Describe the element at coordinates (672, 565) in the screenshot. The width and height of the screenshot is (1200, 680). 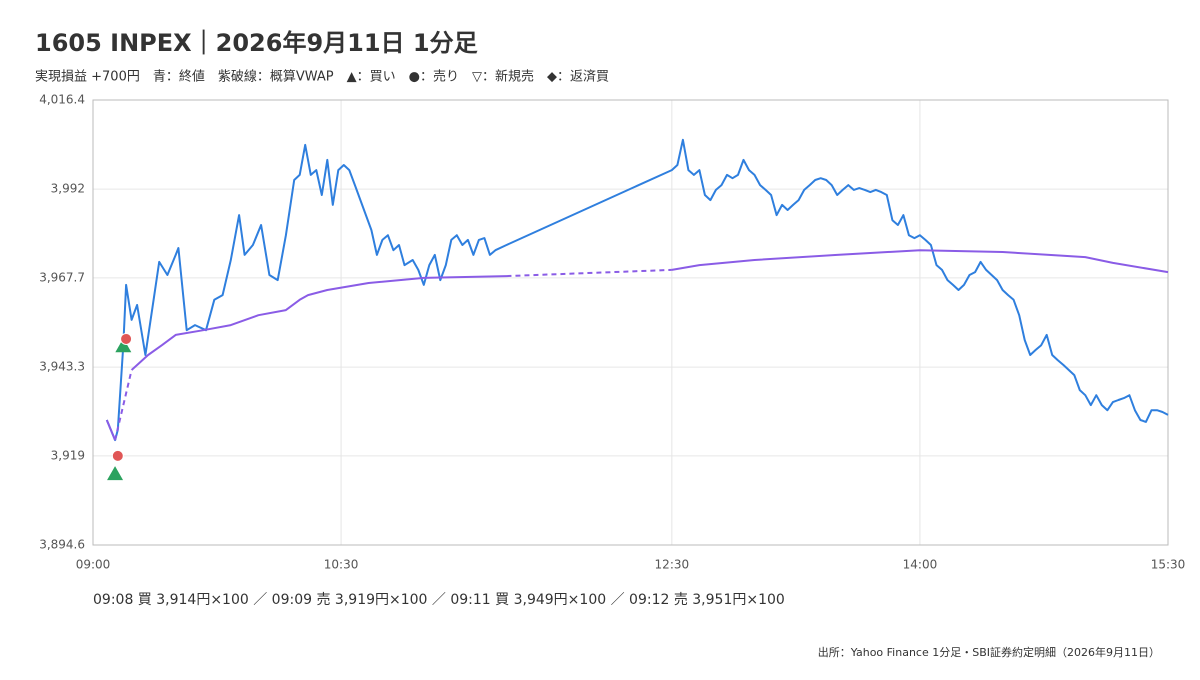
I see `x-tick-label: 12:30` at that location.